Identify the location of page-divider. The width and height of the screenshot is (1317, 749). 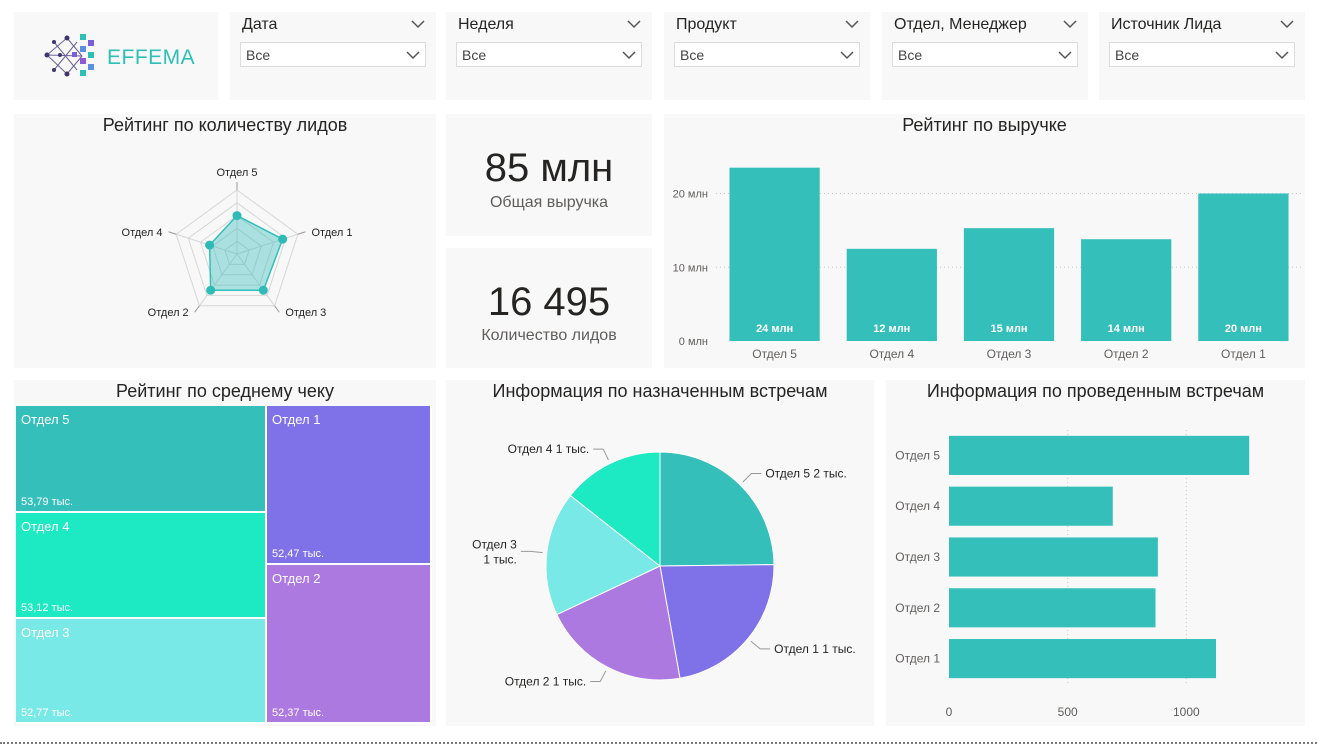
(658, 743).